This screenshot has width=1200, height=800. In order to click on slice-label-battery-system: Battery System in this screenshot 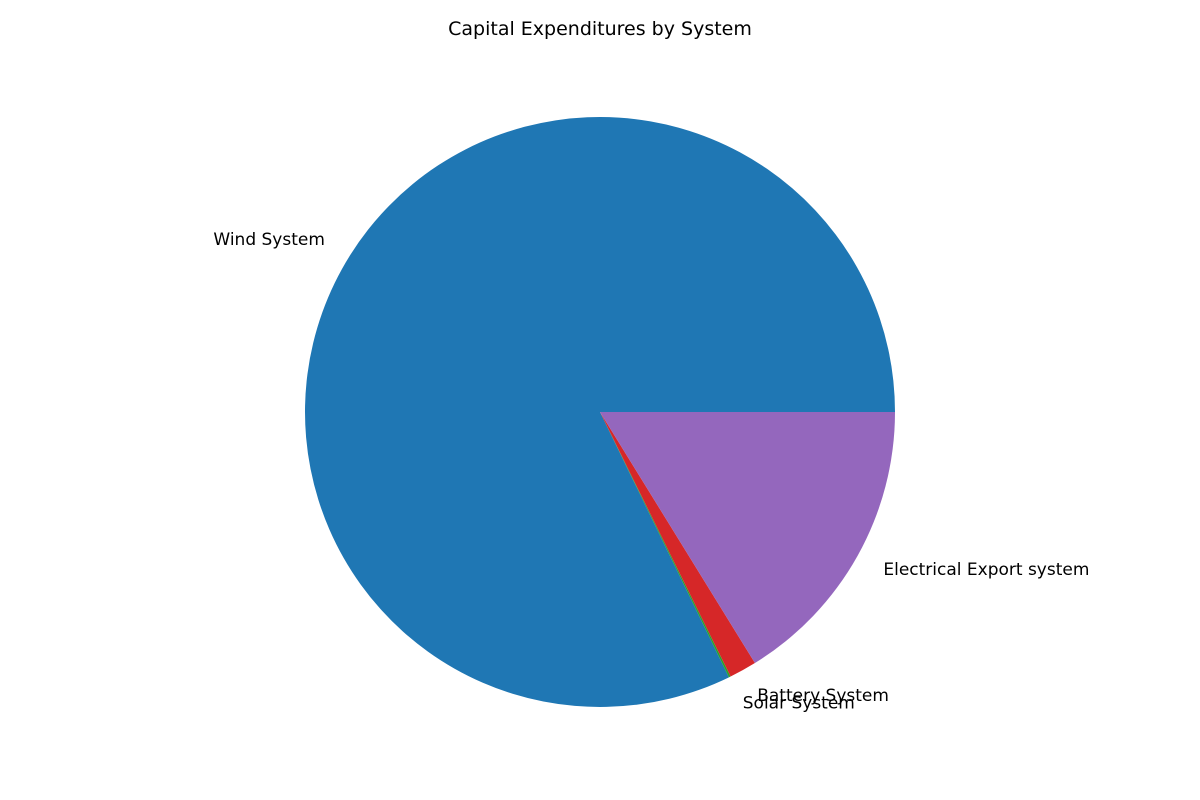, I will do `click(823, 696)`.